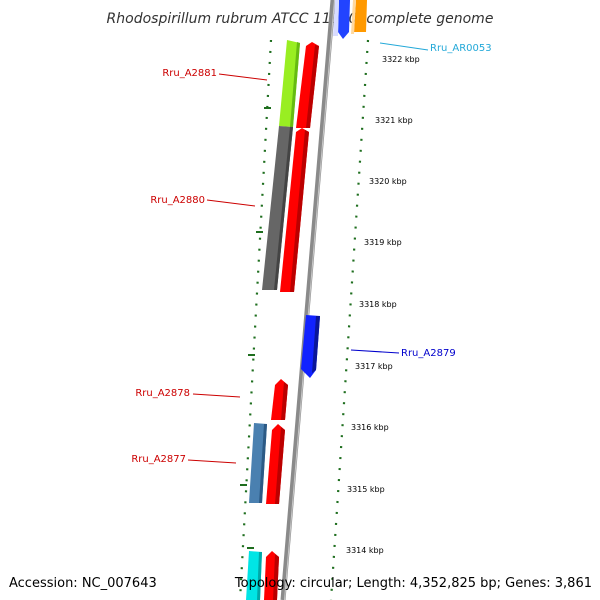 The height and width of the screenshot is (600, 600). I want to click on gene-label: Rru_A2881, so click(189, 73).